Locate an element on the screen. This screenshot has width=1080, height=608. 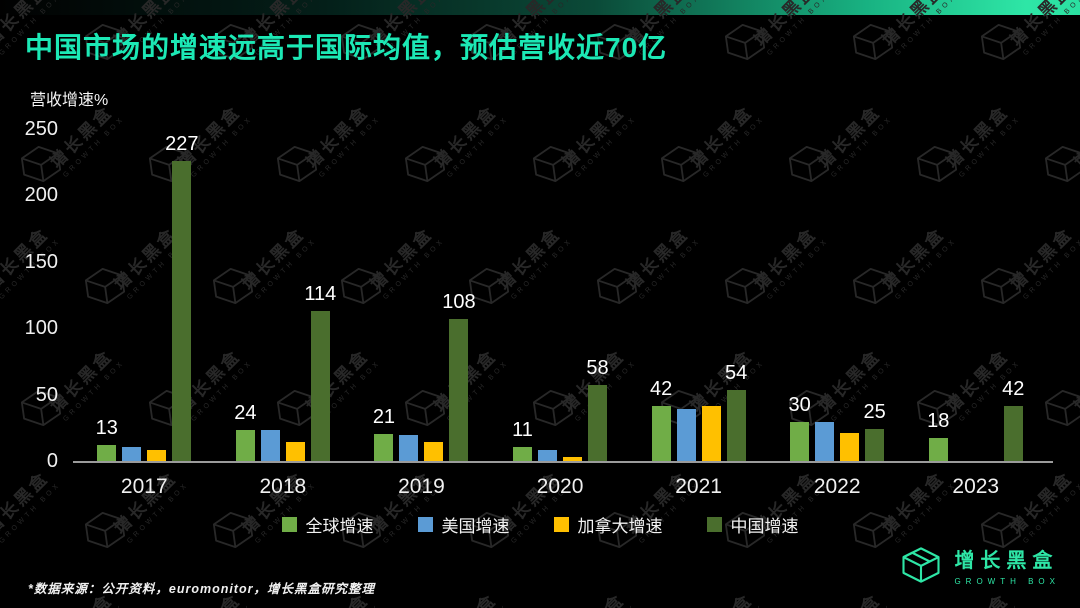
bar-group-2020: 11 58 is located at coordinates (560, 296).